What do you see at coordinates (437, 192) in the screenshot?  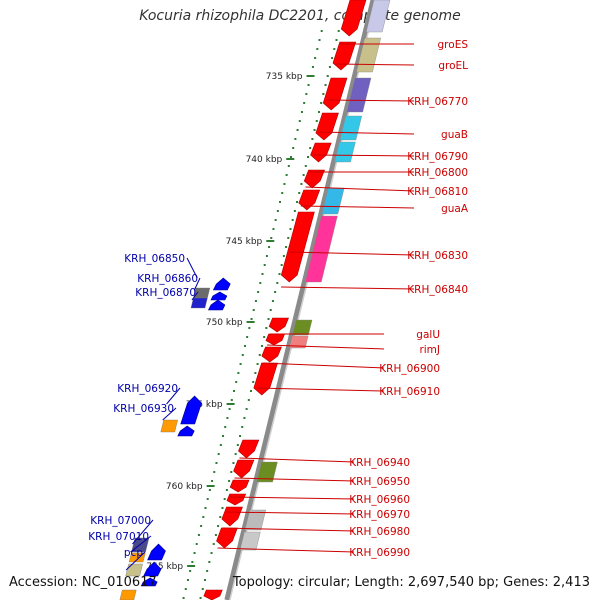 I see `forward-gene-label: KRH_06810` at bounding box center [437, 192].